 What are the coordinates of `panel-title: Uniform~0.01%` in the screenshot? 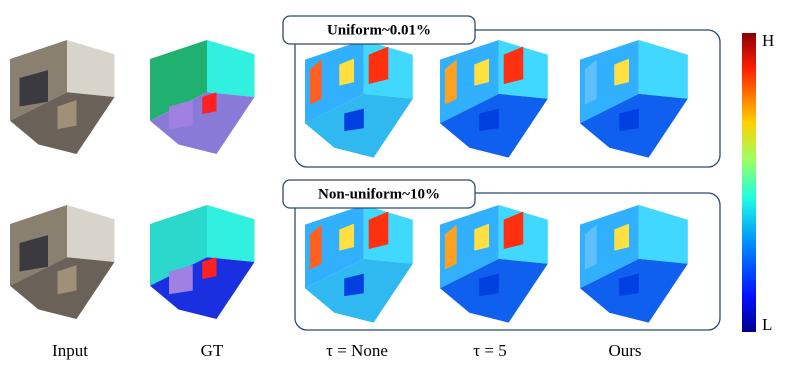 It's located at (379, 30).